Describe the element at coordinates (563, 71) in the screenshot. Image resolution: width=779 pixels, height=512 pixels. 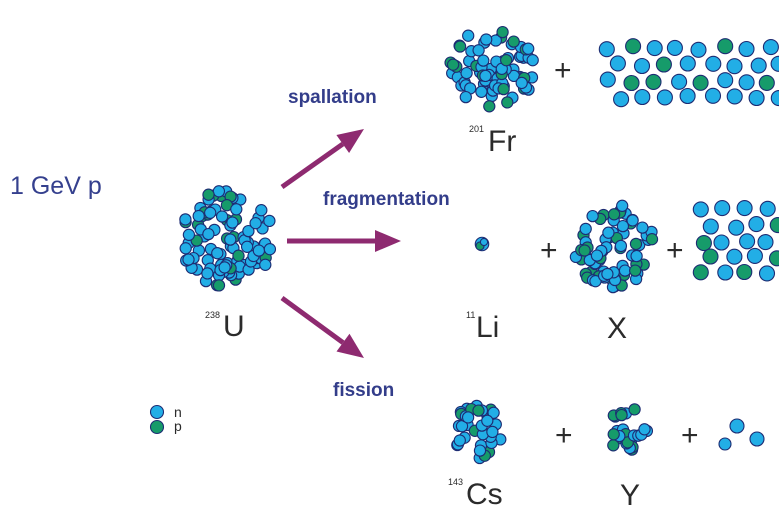
I see `plus-sign-spallation: +` at that location.